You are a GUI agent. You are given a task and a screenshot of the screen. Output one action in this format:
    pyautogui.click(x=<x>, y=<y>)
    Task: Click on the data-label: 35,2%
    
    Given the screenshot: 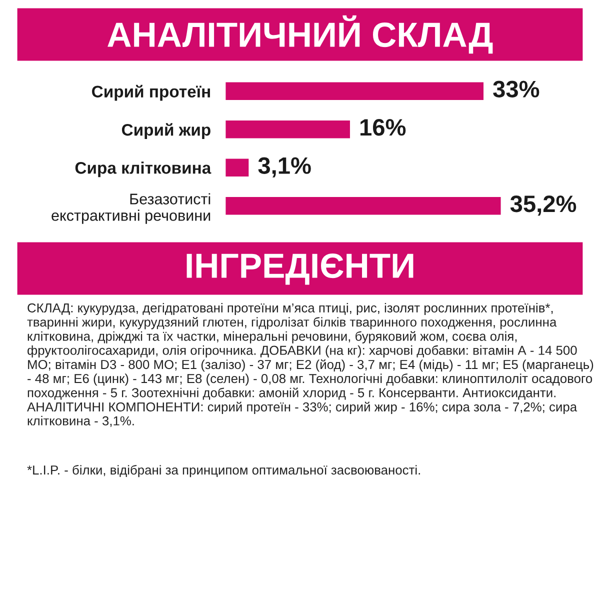 What is the action you would take?
    pyautogui.click(x=543, y=205)
    